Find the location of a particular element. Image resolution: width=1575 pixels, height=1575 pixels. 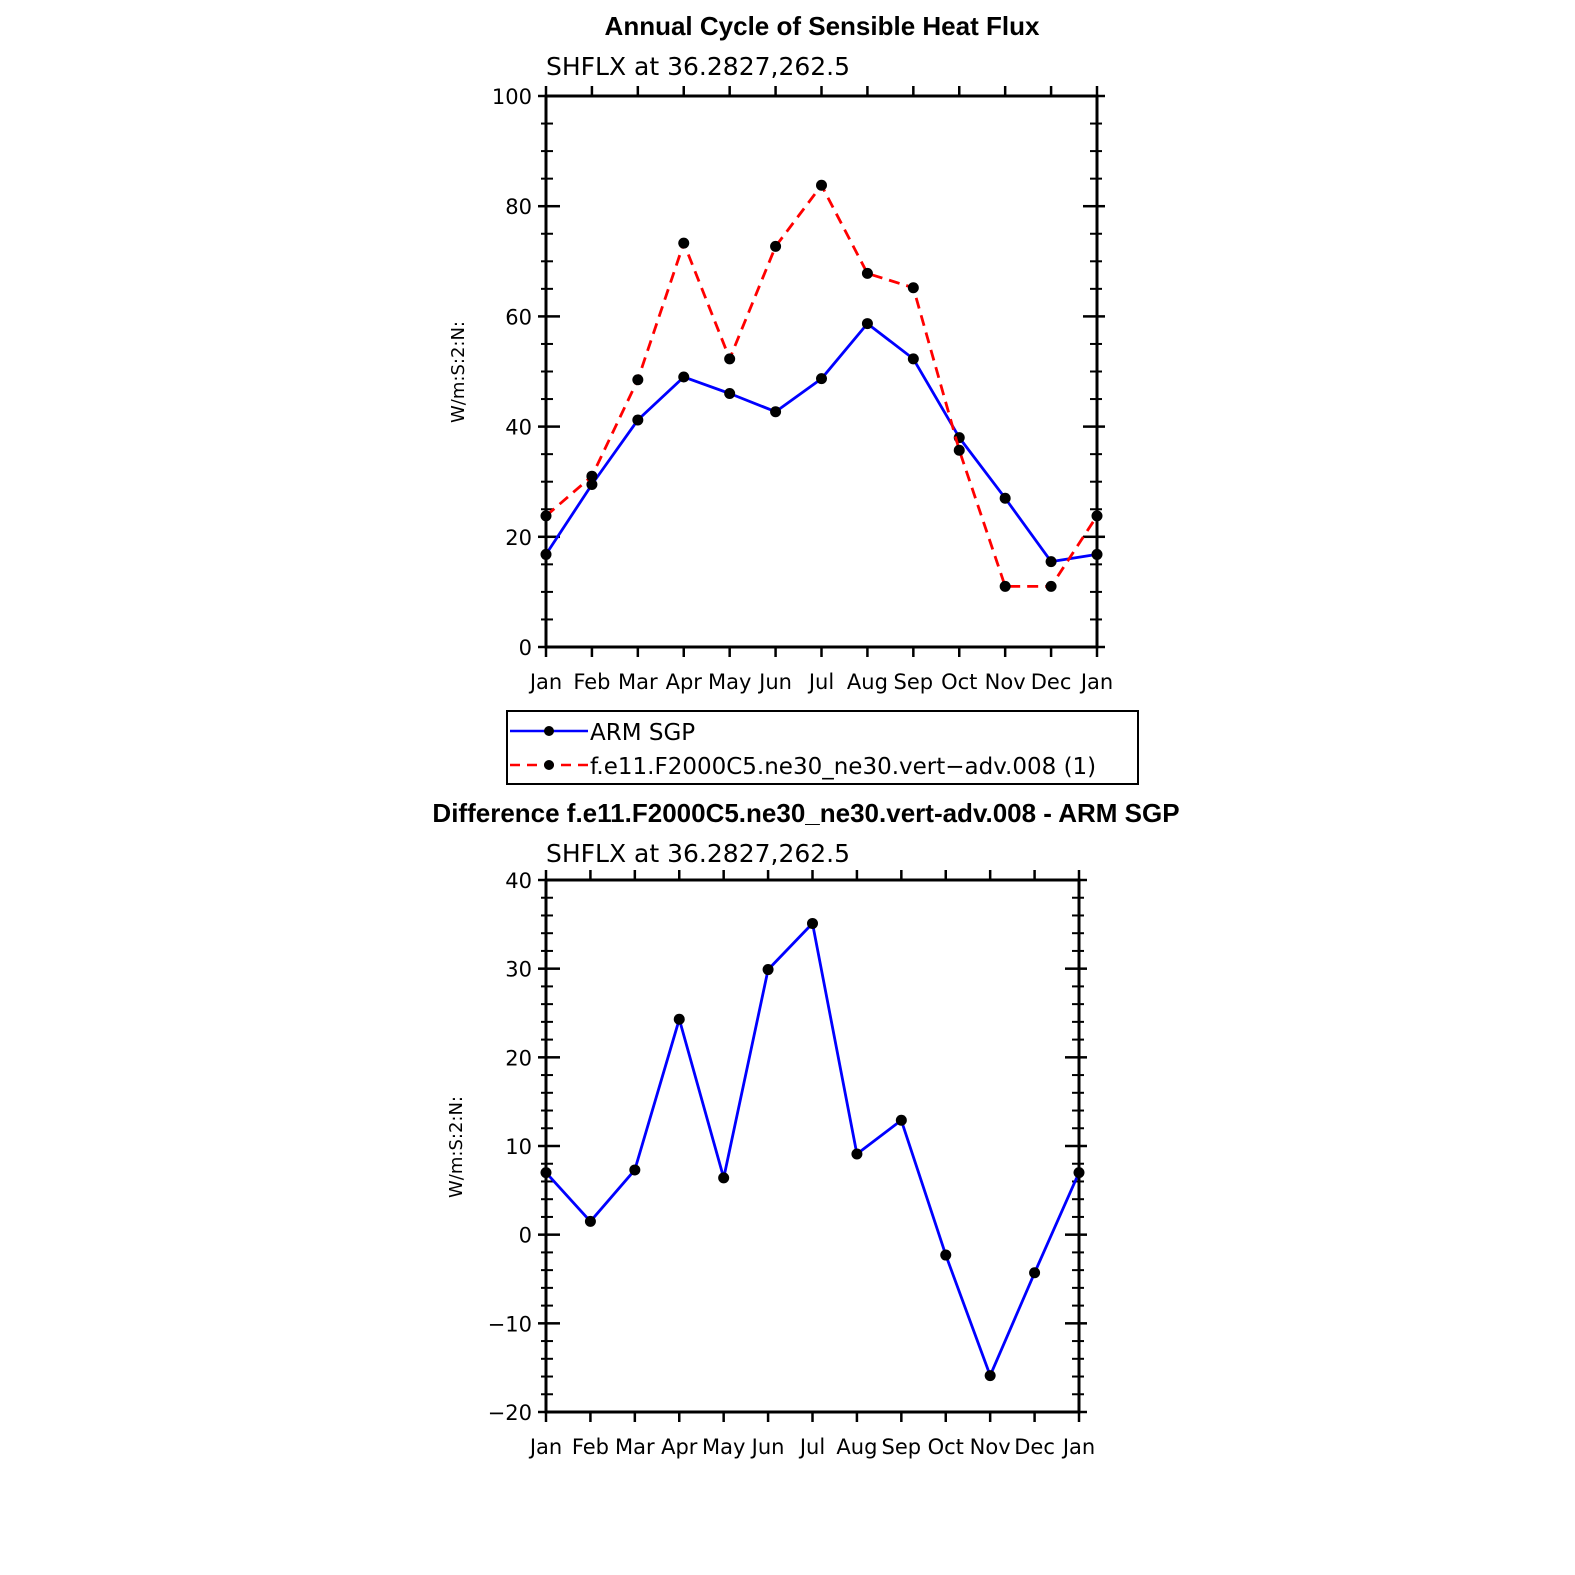

y-tick-label: 100 is located at coordinates (512, 97).